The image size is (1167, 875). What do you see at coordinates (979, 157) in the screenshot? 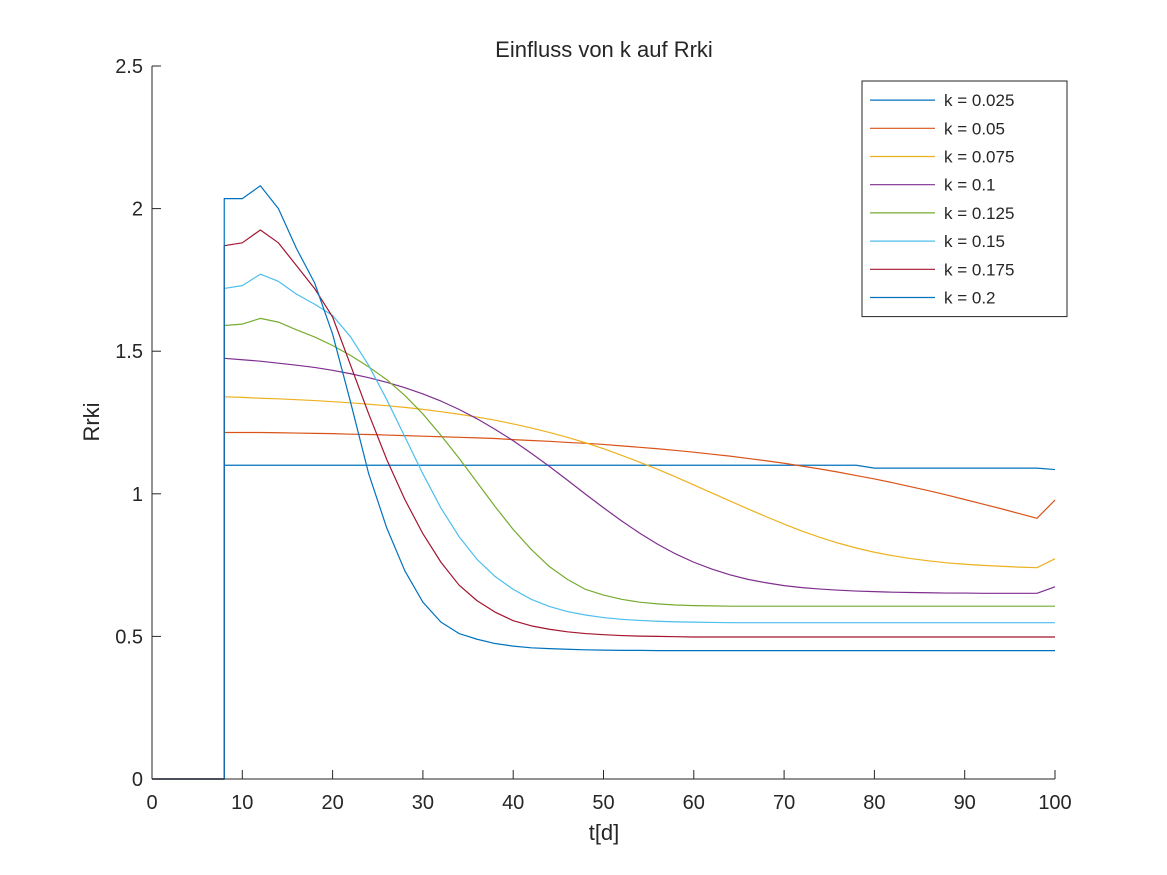
I see `legend-label: k = 0.075` at bounding box center [979, 157].